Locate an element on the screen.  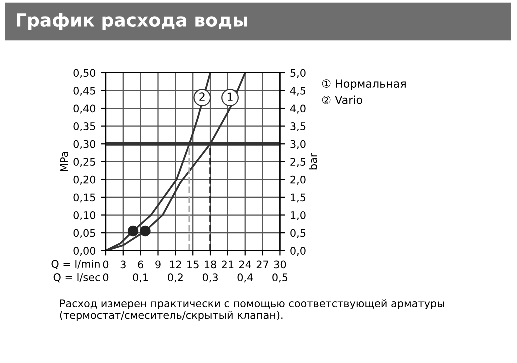
y-tick-label: 0,25 is located at coordinates (85, 163).